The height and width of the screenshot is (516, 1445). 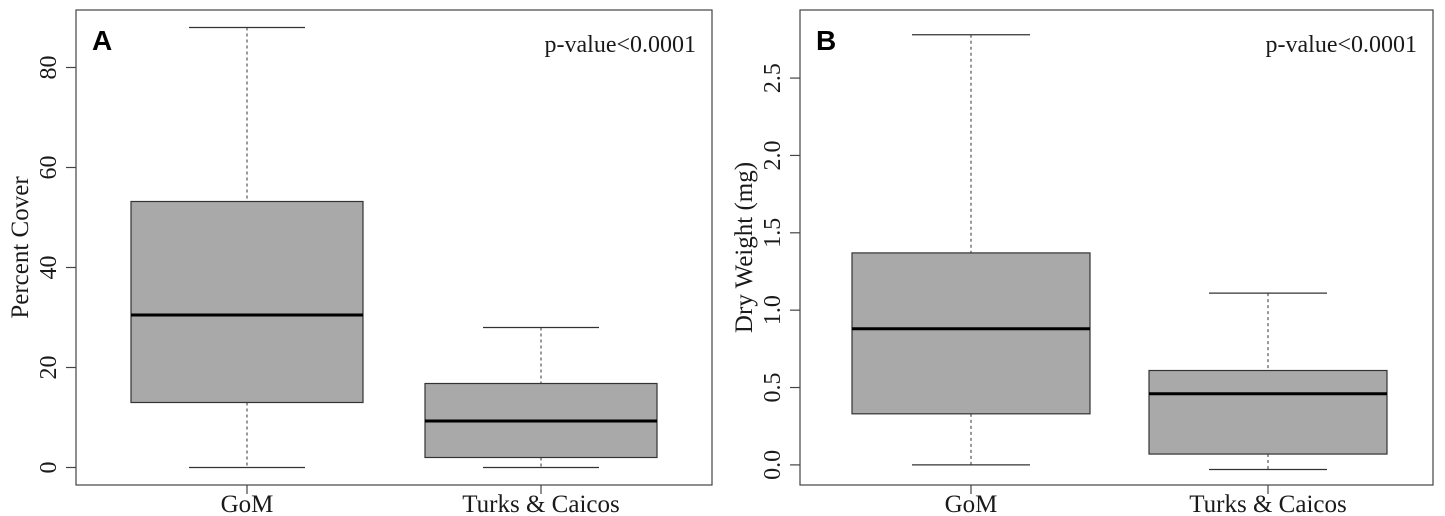 I want to click on panel-label: A, so click(x=102, y=40).